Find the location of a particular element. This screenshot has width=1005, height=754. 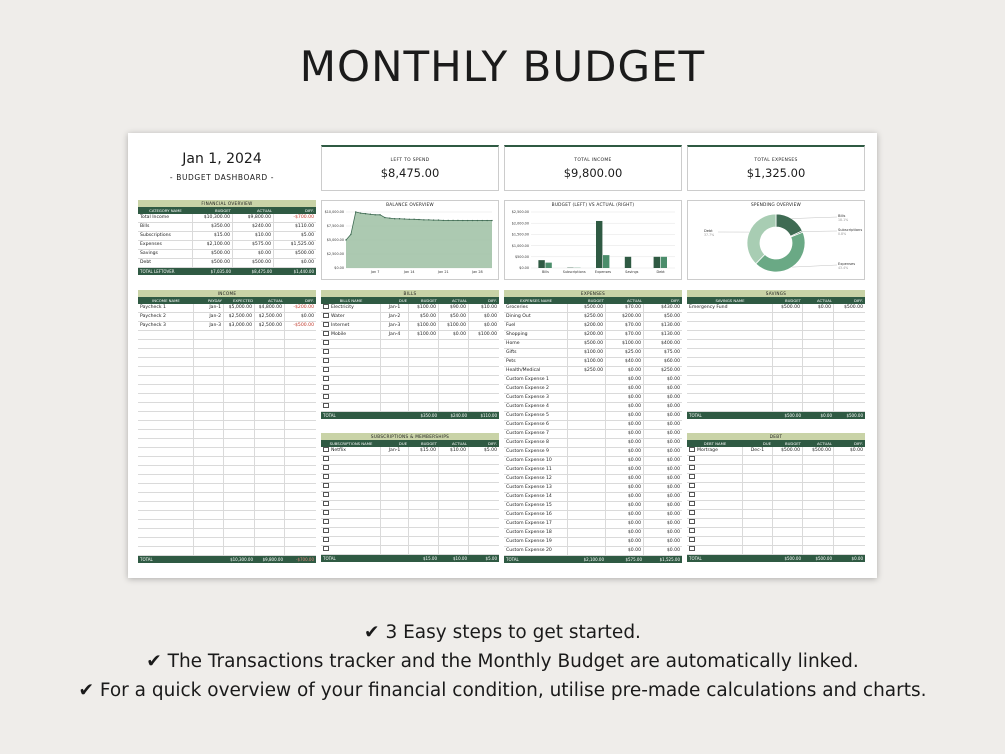

section-title: SUBSCRIPTIONS & MEMBERSHIPS is located at coordinates (410, 436).